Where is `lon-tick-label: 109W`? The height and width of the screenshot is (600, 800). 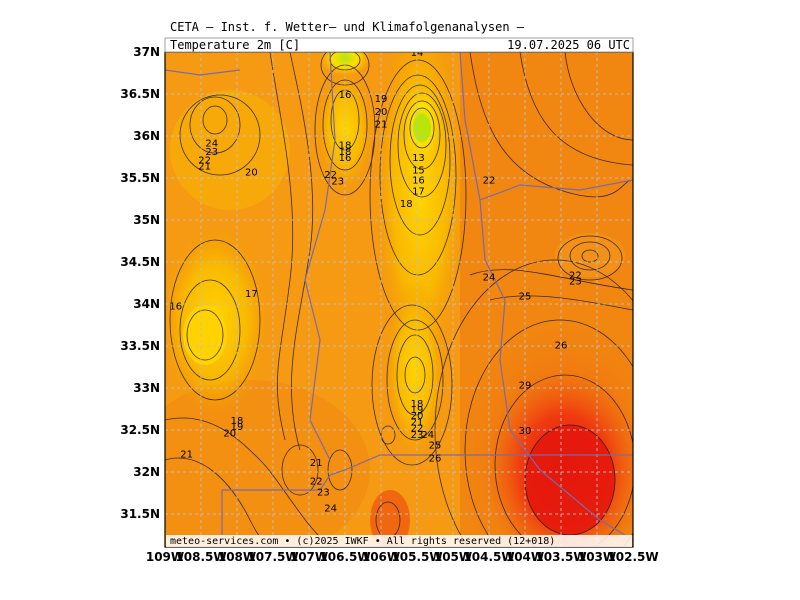
lon-tick-label: 109W is located at coordinates (165, 557).